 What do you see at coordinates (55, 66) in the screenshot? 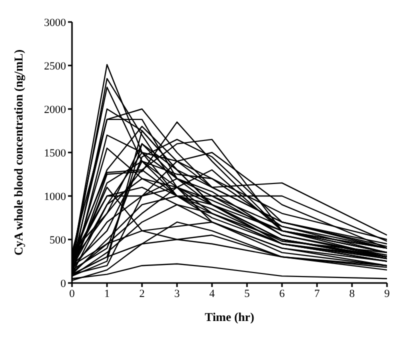
I see `y-tick-label: 2500` at bounding box center [55, 66].